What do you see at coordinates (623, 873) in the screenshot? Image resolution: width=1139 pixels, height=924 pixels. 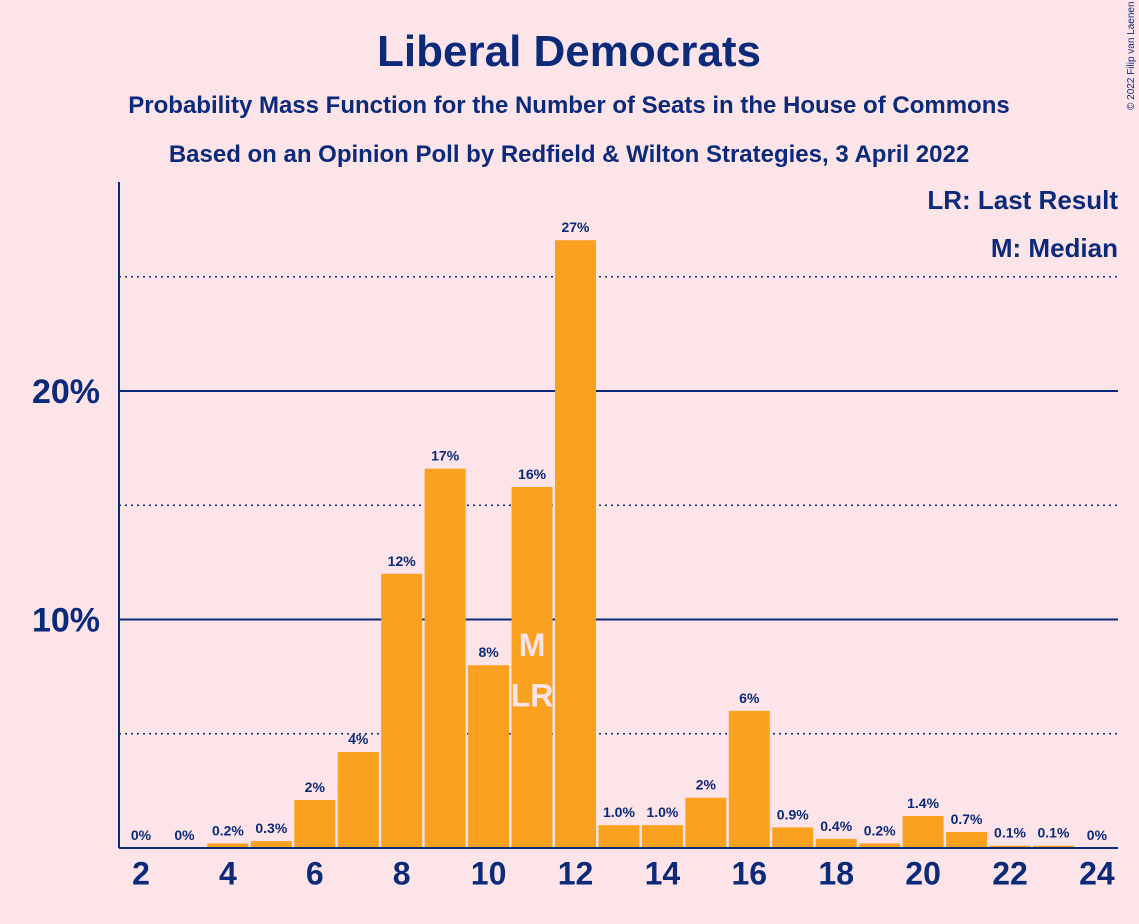 I see `x-tick-labels: 2 4 6 8 10 12 14 16 18 20 22 24` at bounding box center [623, 873].